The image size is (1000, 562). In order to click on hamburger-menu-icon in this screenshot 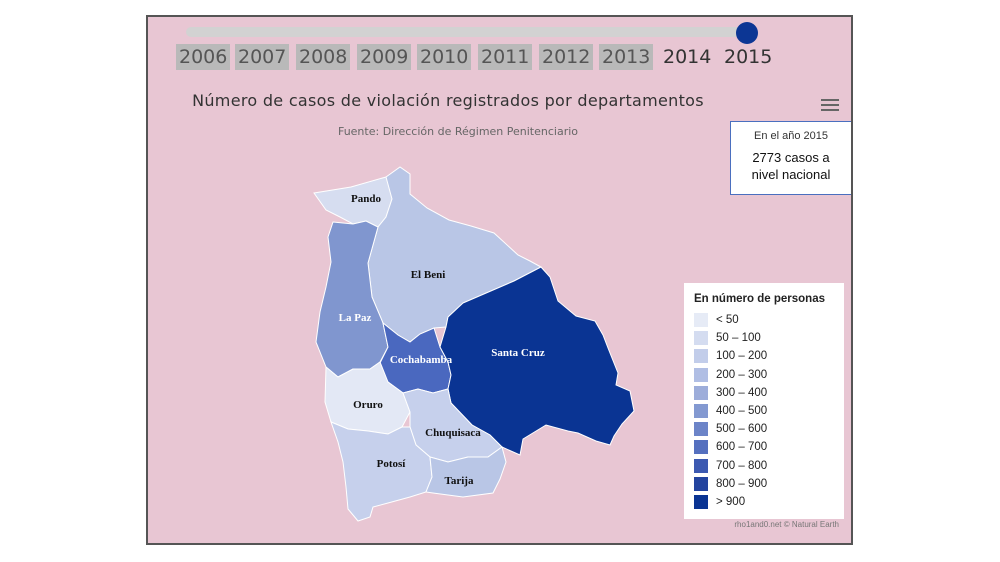, I will do `click(830, 106)`.